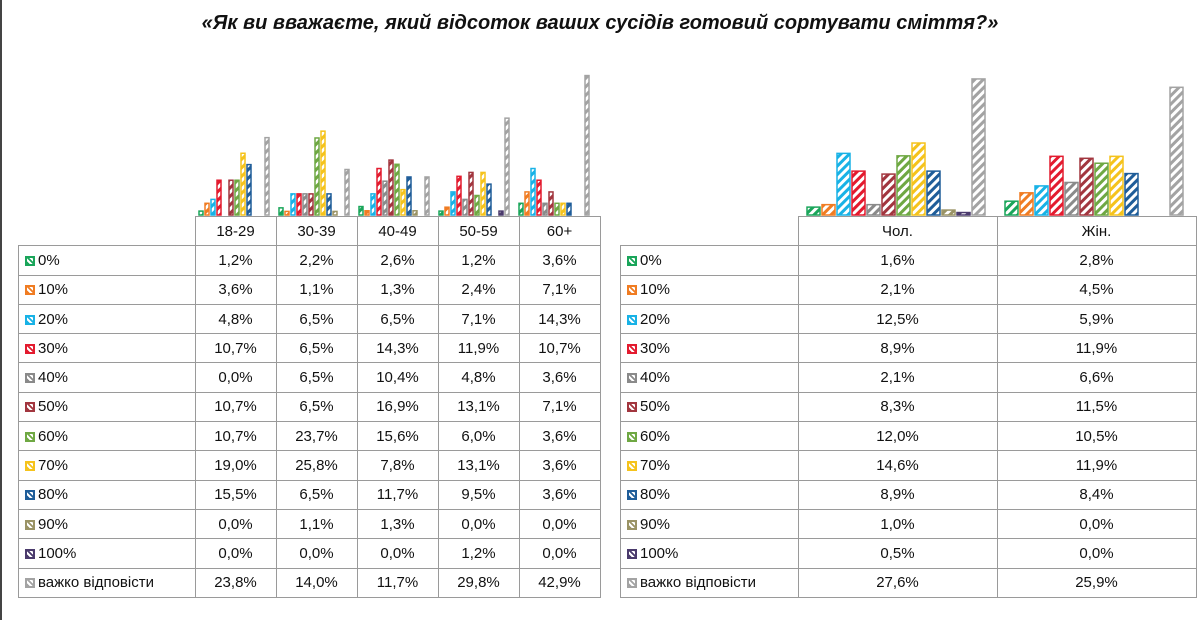 Image resolution: width=1200 pixels, height=620 pixels. I want to click on row-label: 60%, so click(107, 436).